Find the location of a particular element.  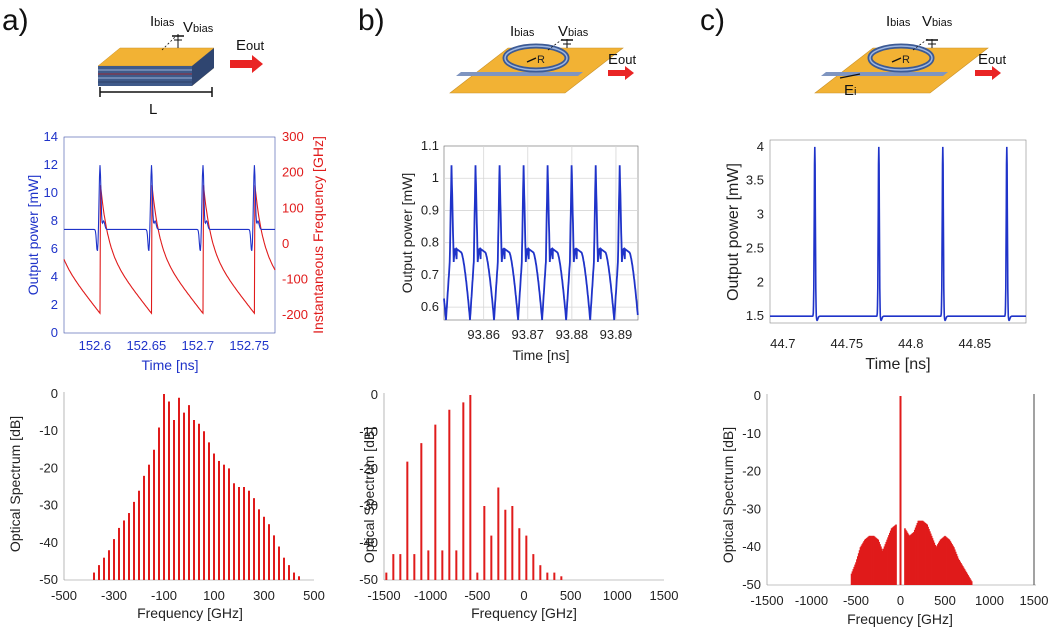

plot-a-time-ytick: 4 is located at coordinates (54, 276).